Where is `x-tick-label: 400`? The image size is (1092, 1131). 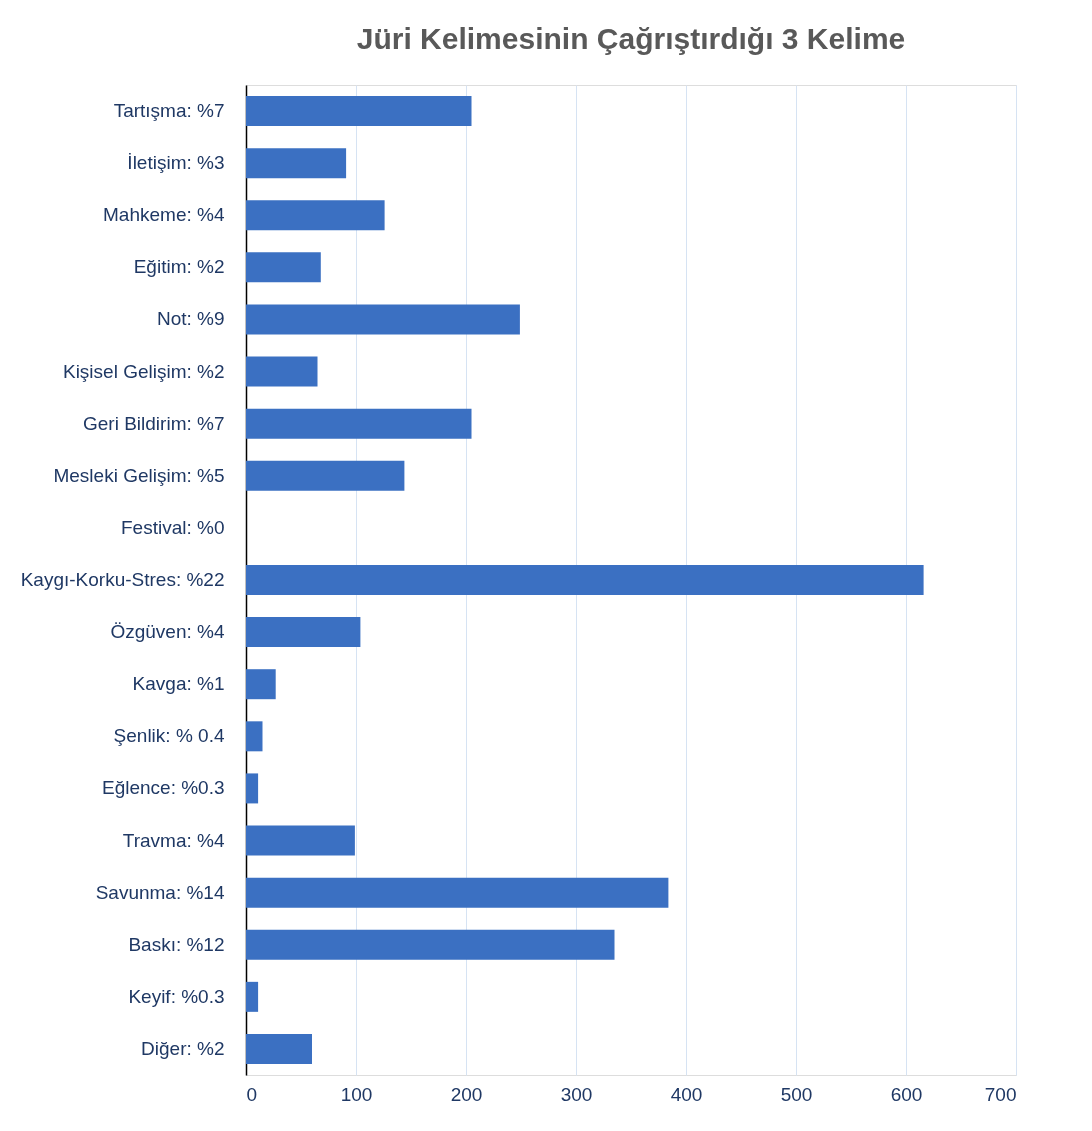 x-tick-label: 400 is located at coordinates (686, 1094).